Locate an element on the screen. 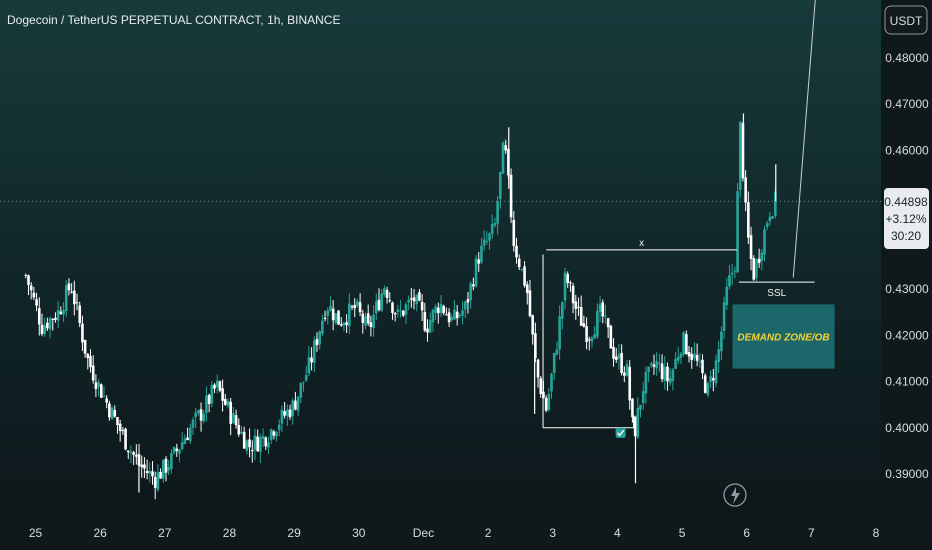 The width and height of the screenshot is (932, 550). y-tick-label: 0.47000 is located at coordinates (907, 104).